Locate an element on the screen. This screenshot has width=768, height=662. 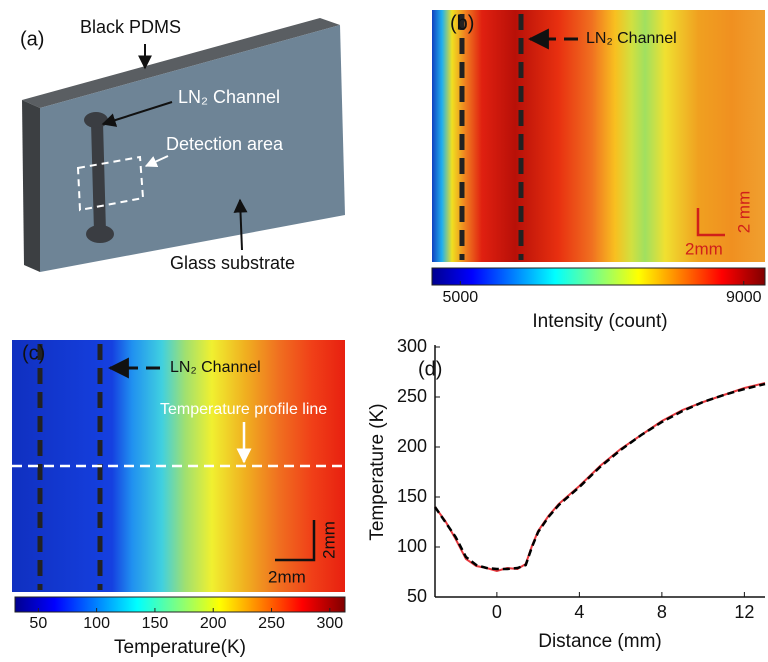
x-tick-label: 0 is located at coordinates (497, 612).